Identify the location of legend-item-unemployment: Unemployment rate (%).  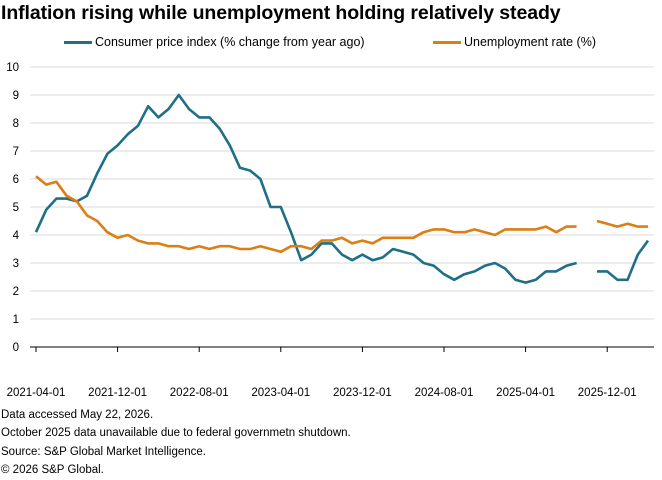
(514, 42).